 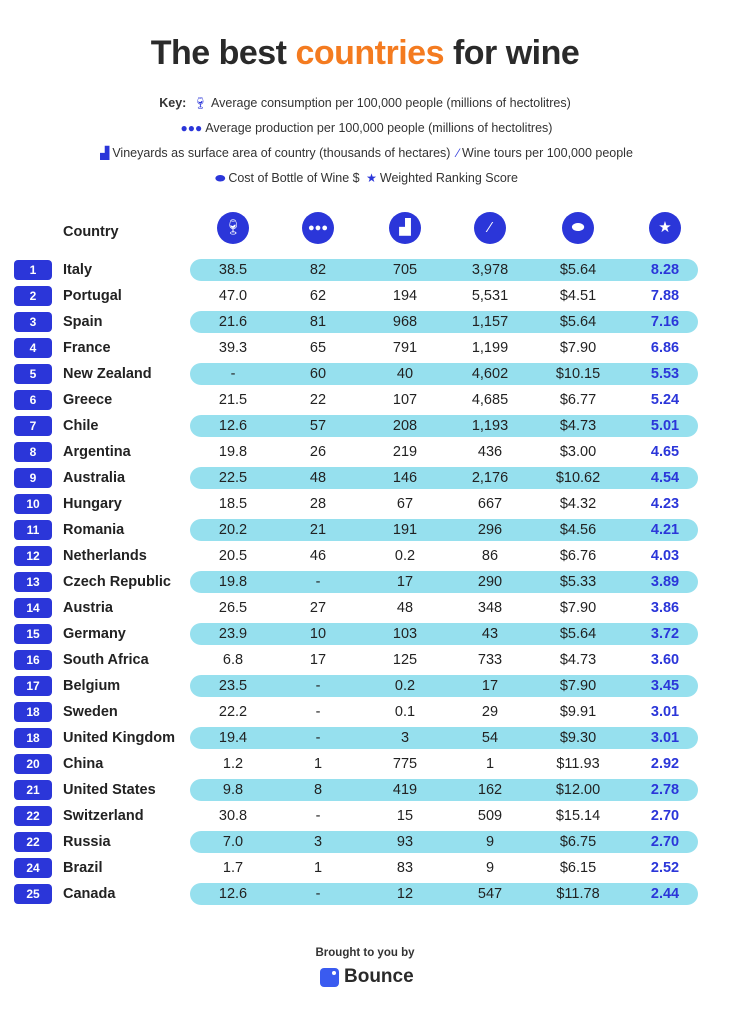 I want to click on vineyards-cell: 12, so click(x=405, y=894).